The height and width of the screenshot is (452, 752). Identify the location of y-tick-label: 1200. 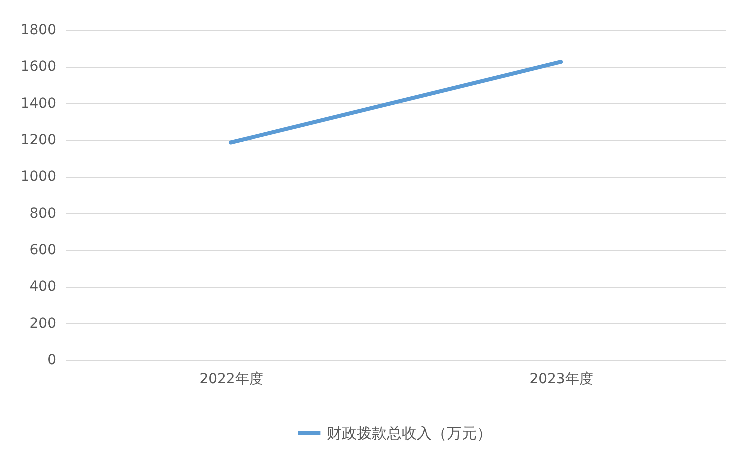
(38, 140).